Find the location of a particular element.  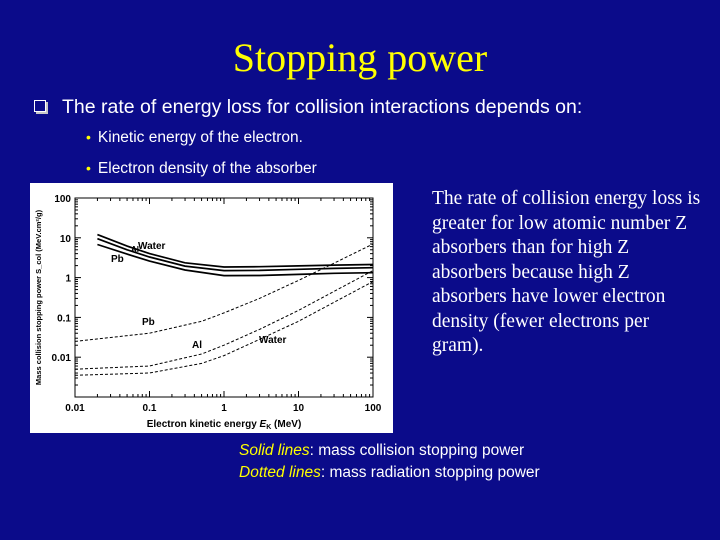

series-line-pb-dotted is located at coordinates (224, 292).